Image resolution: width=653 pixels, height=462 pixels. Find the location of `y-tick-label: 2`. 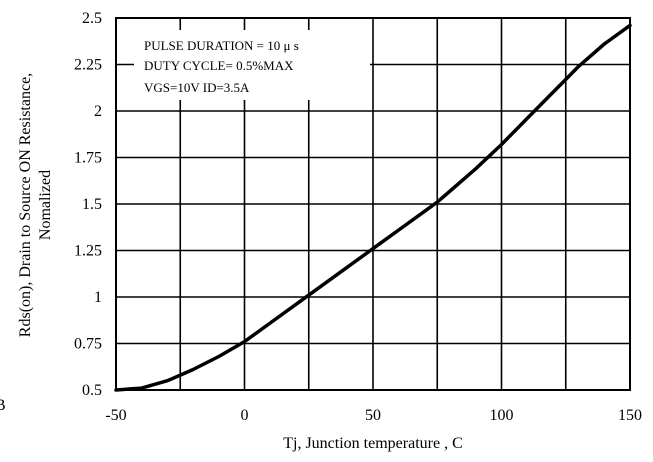

y-tick-label: 2 is located at coordinates (98, 111).